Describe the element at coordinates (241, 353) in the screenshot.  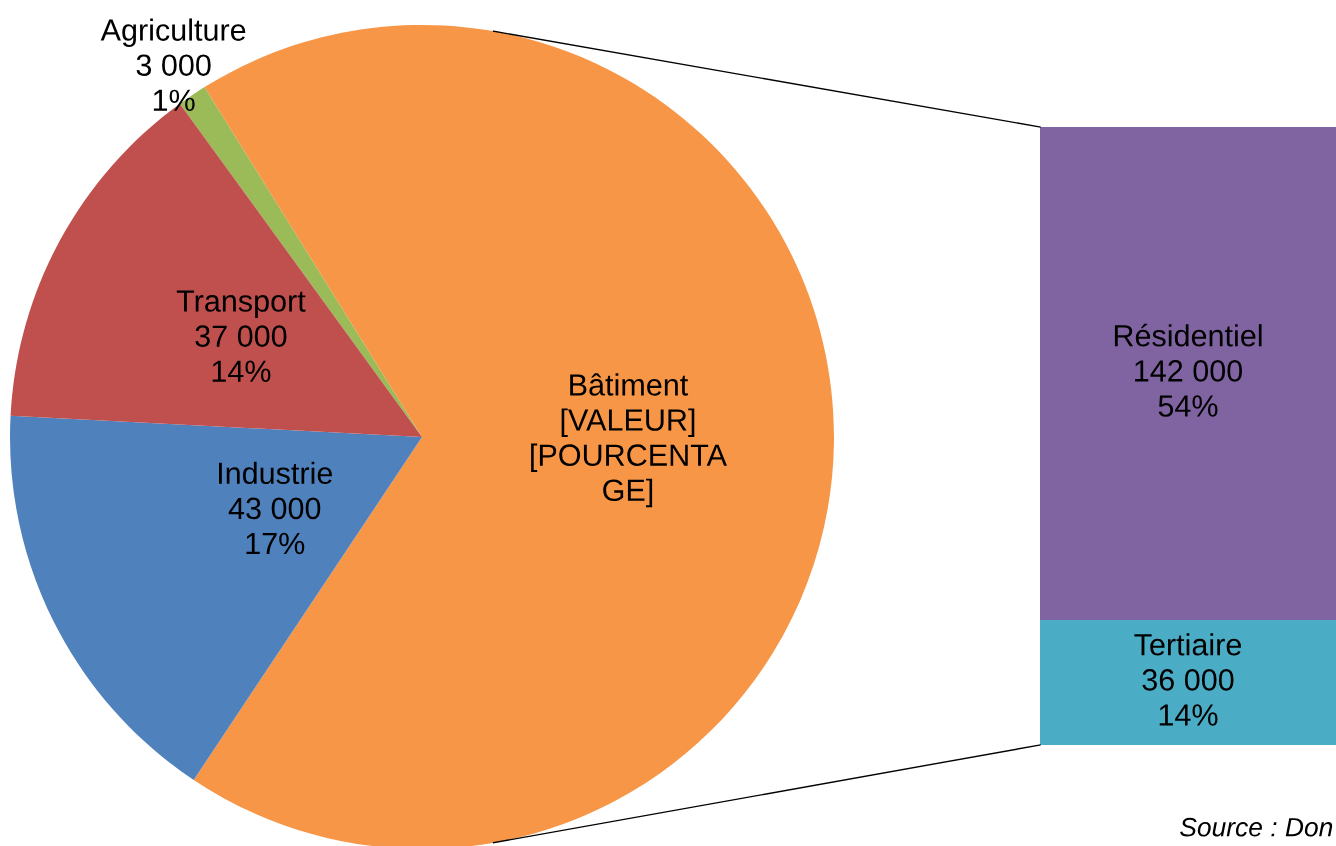
I see `data-label: 37 000 14%` at that location.